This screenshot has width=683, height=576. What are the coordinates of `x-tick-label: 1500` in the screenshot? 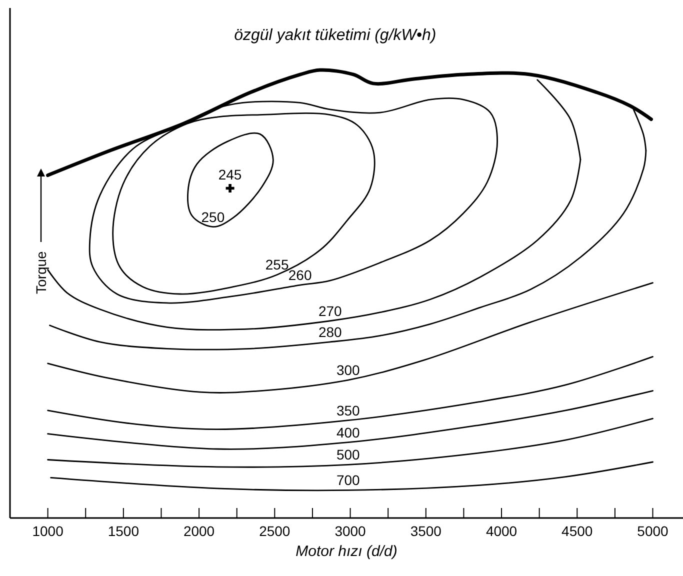 It's located at (124, 531).